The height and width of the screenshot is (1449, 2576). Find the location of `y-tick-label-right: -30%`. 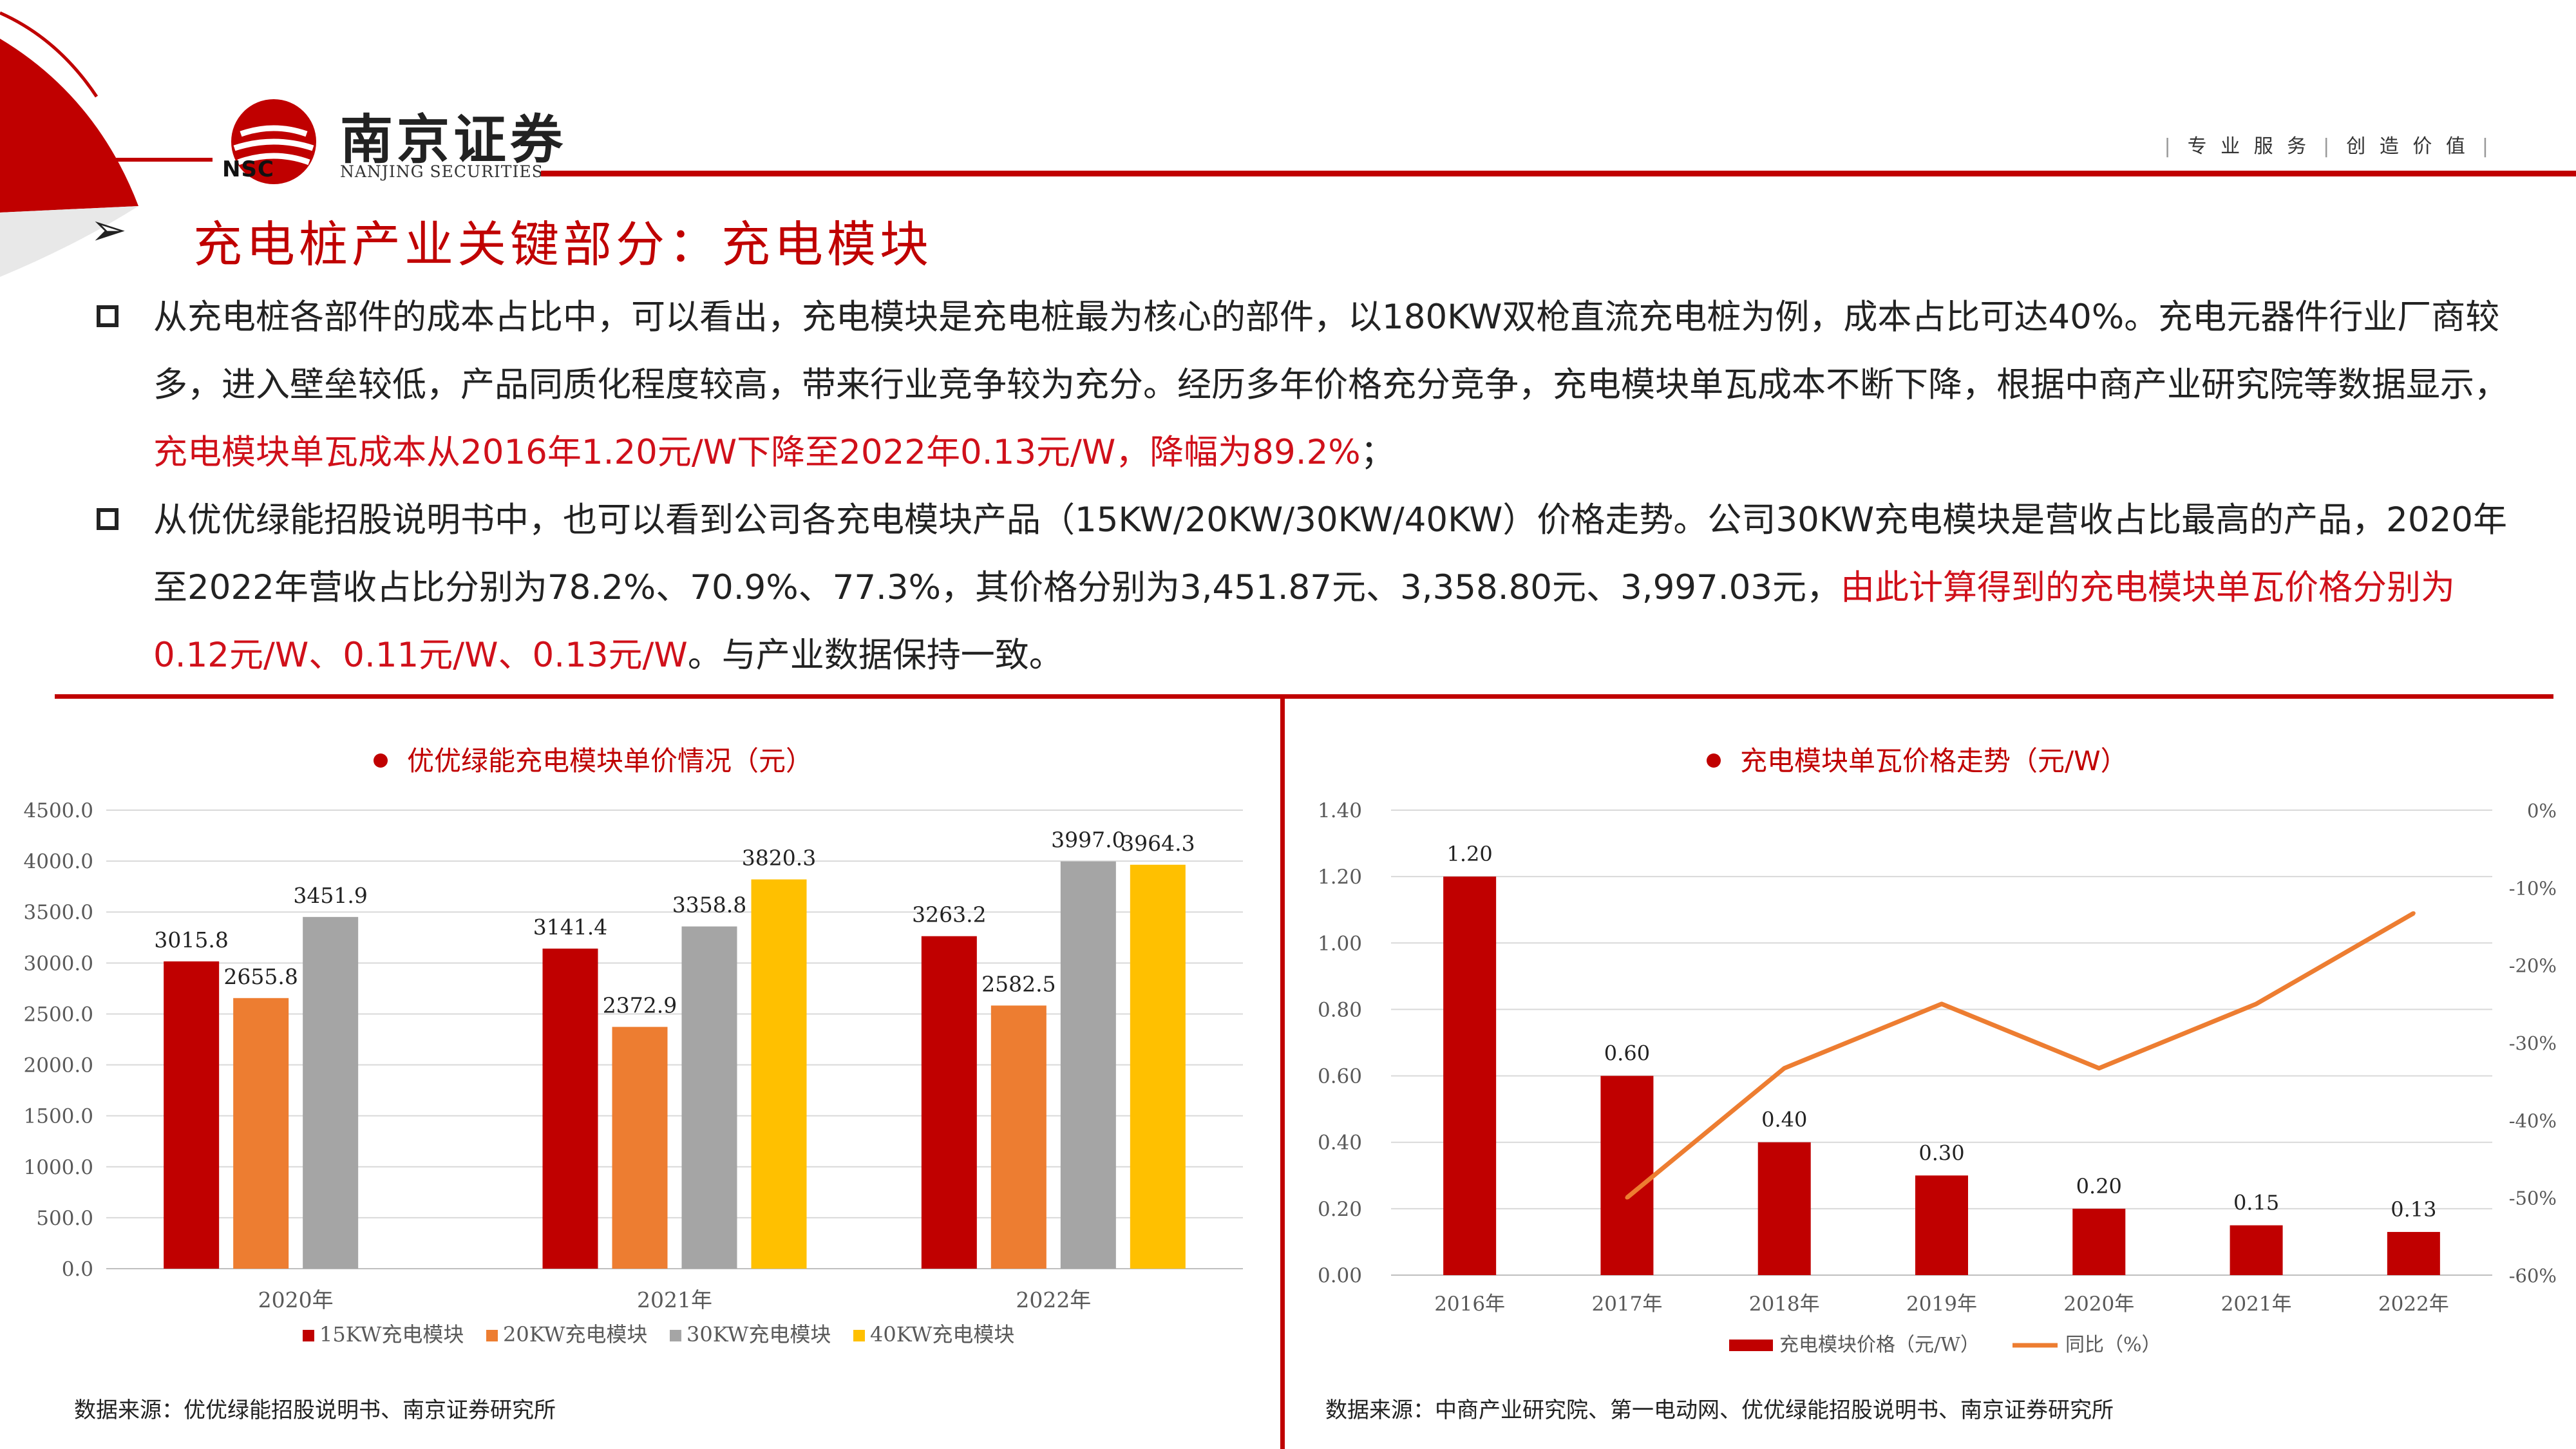

y-tick-label-right: -30% is located at coordinates (2533, 1043).